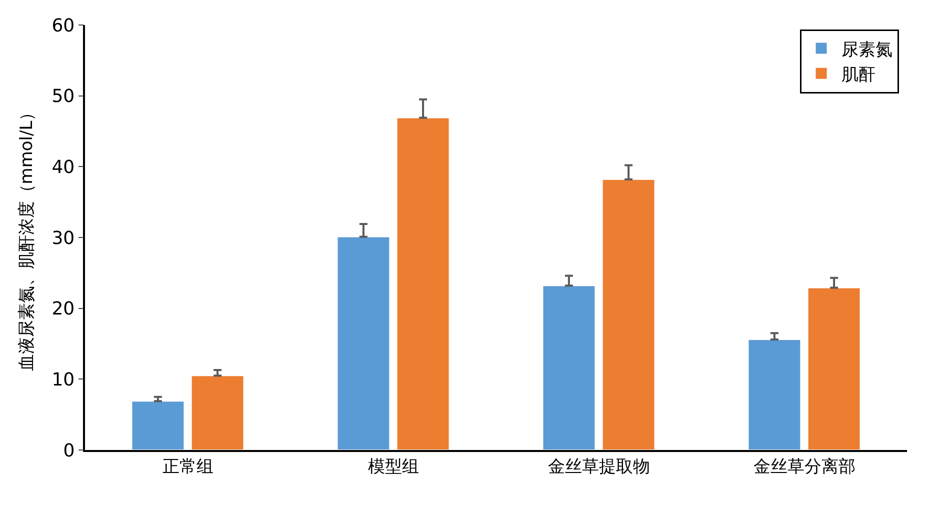 The height and width of the screenshot is (520, 937). Describe the element at coordinates (63, 309) in the screenshot. I see `y-tick-label: 20` at that location.